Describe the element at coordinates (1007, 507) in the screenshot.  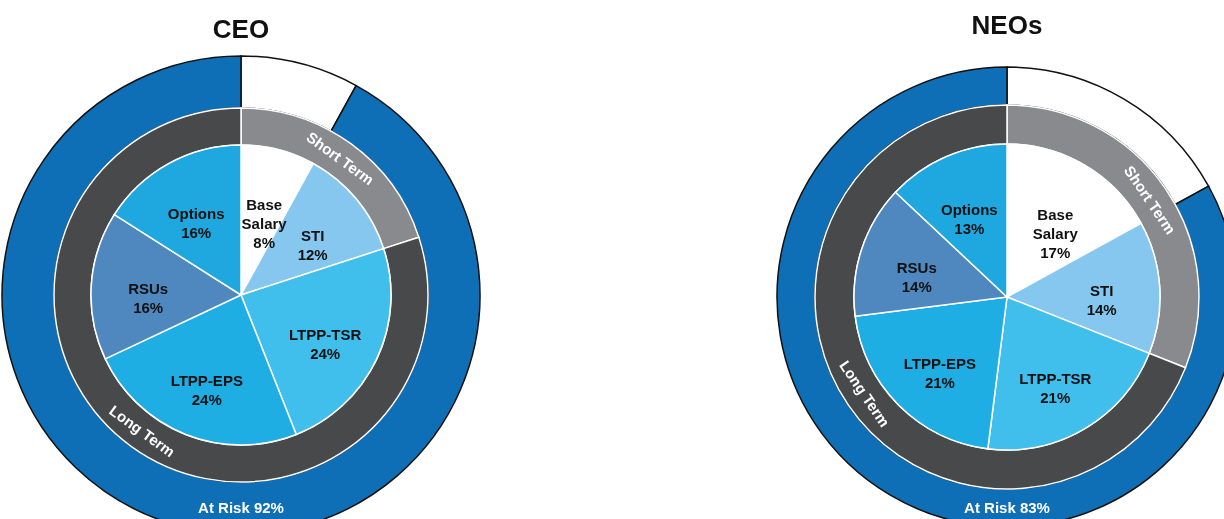
I see `slice-label: At Risk 83%` at that location.